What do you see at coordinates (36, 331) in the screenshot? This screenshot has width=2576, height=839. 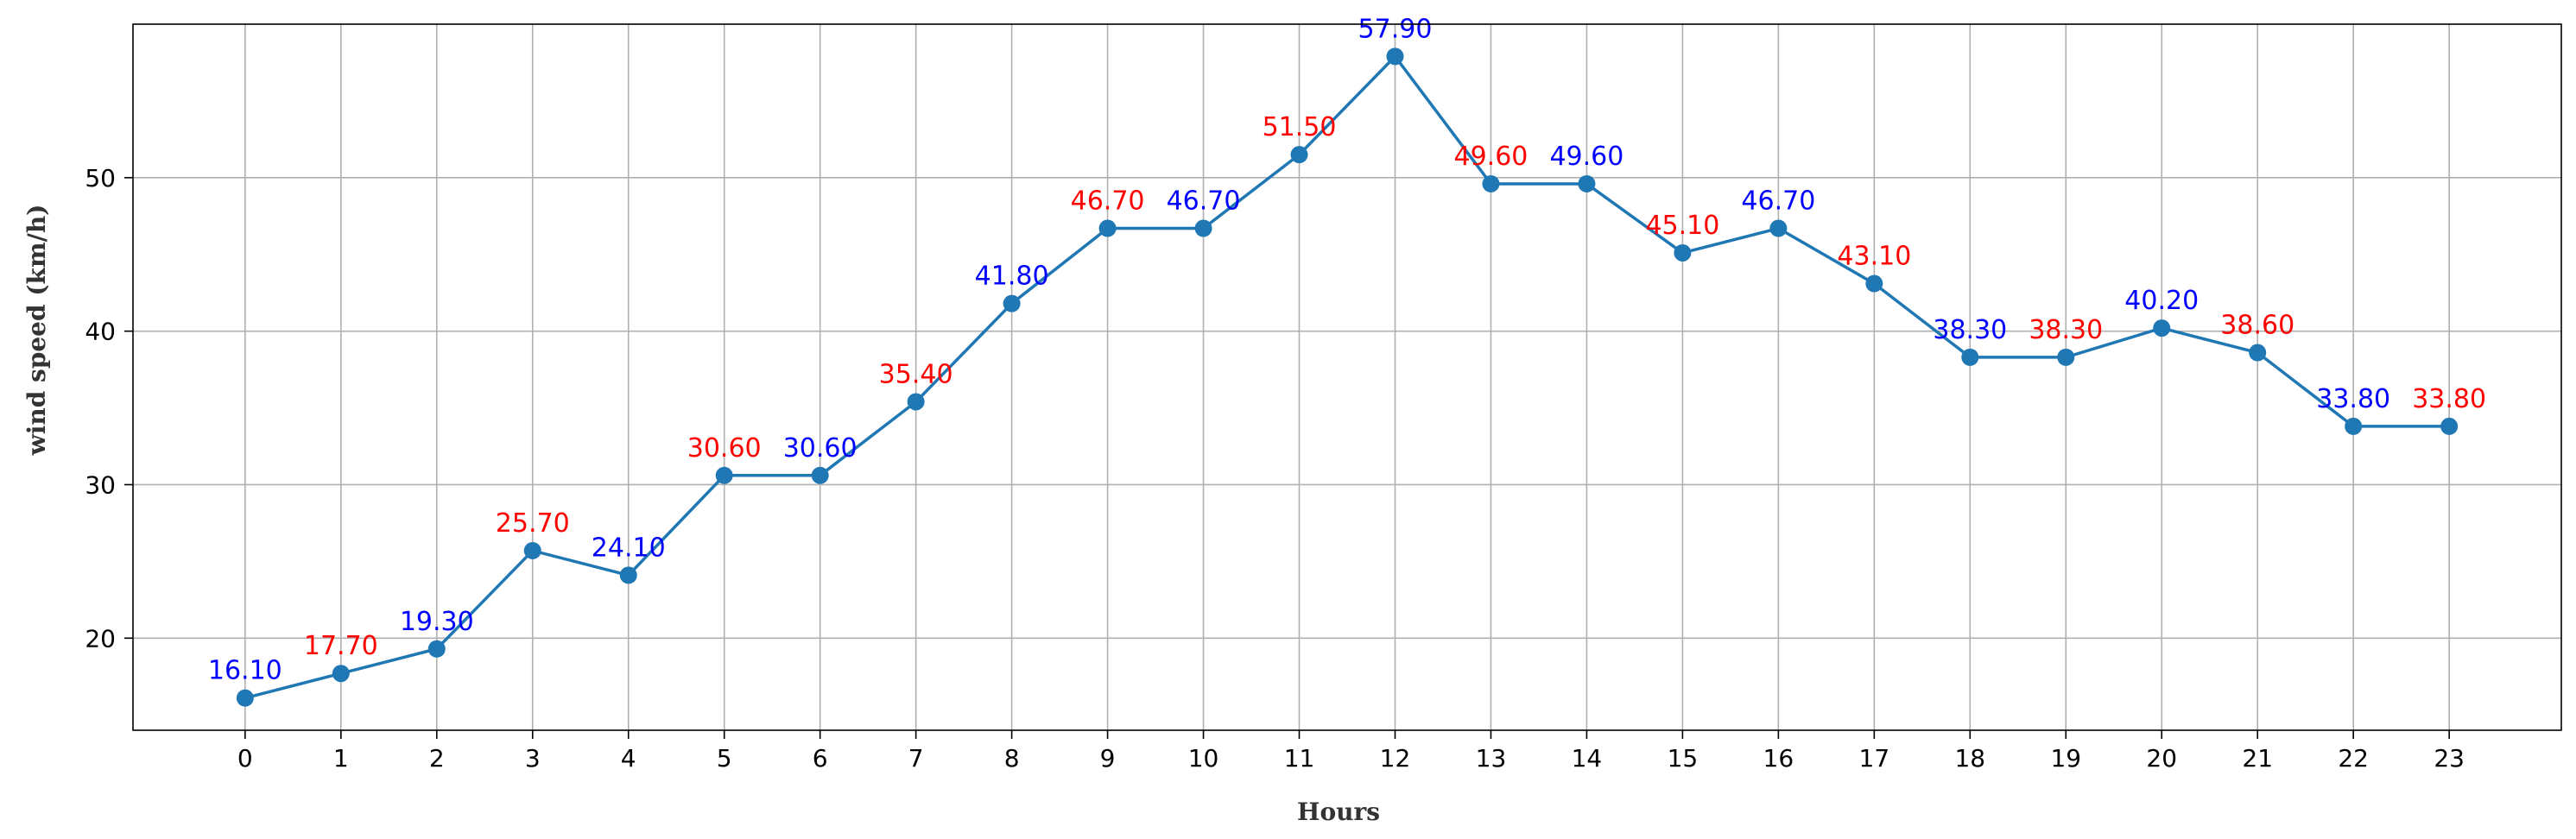 I see `y-axis-title: wind speed (km/h)` at bounding box center [36, 331].